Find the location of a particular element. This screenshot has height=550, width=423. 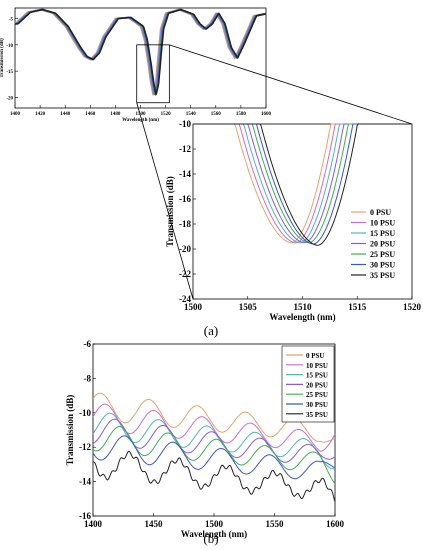

overview-series-line is located at coordinates (140, 51).